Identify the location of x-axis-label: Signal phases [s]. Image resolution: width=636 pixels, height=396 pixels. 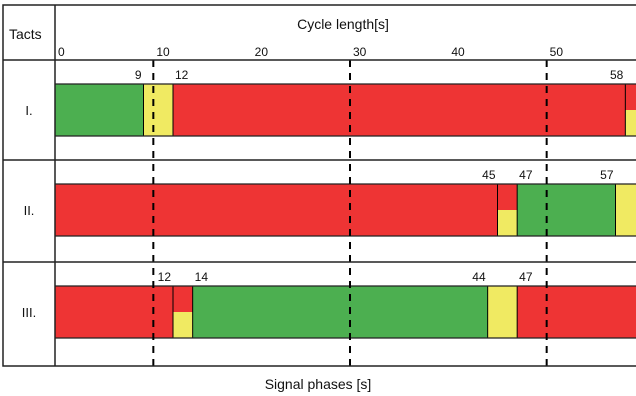
(318, 384).